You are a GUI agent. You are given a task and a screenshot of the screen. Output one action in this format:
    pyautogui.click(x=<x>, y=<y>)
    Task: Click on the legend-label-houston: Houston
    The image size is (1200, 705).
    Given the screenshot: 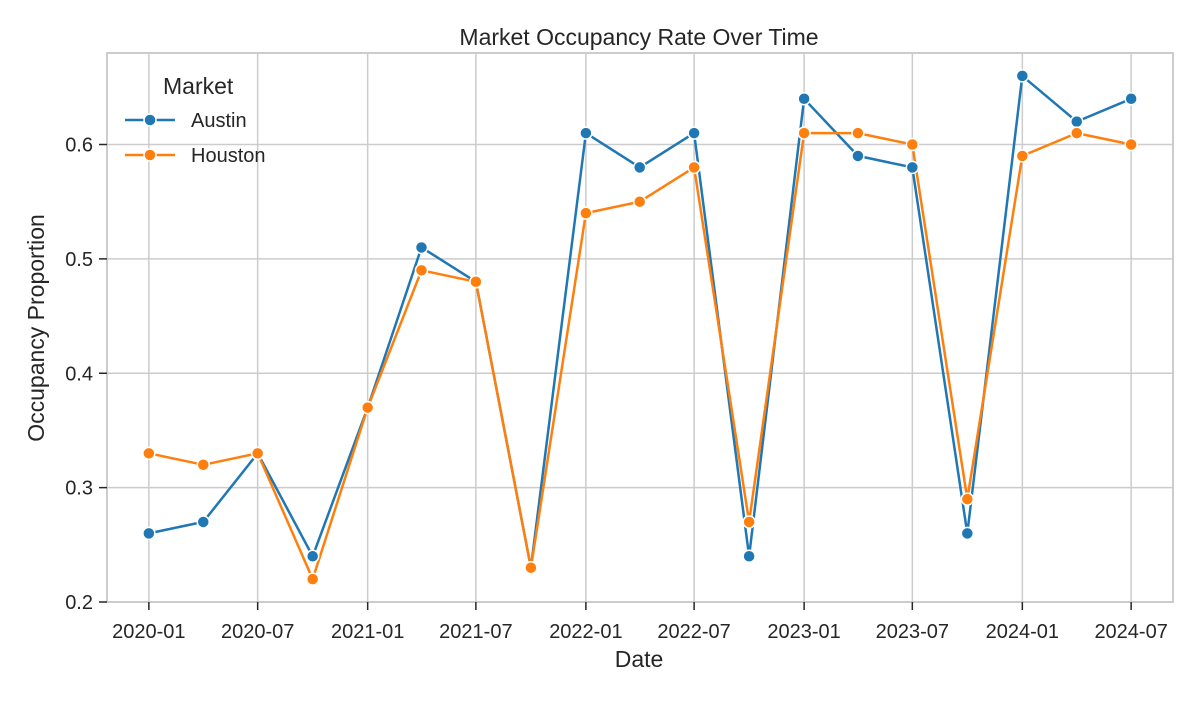 What is the action you would take?
    pyautogui.click(x=228, y=156)
    